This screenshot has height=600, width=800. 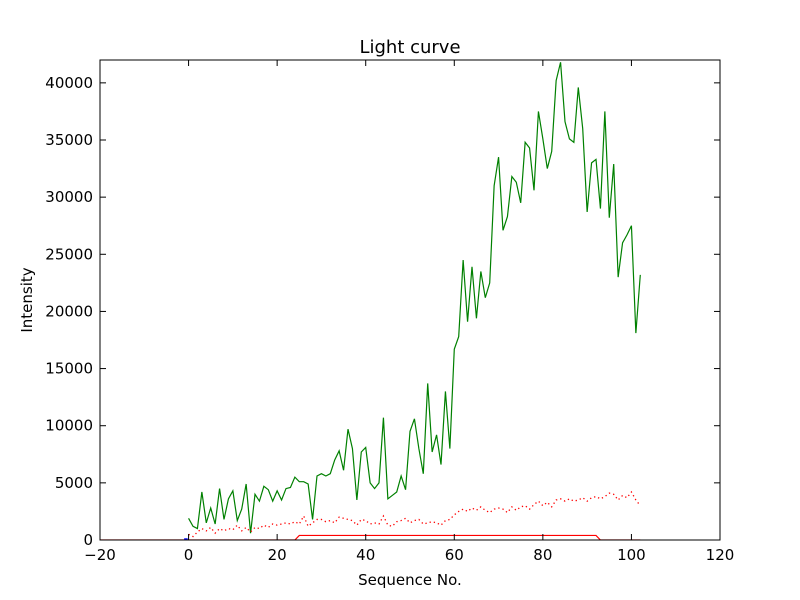 I want to click on y-tick-label: 25000, so click(x=69, y=254).